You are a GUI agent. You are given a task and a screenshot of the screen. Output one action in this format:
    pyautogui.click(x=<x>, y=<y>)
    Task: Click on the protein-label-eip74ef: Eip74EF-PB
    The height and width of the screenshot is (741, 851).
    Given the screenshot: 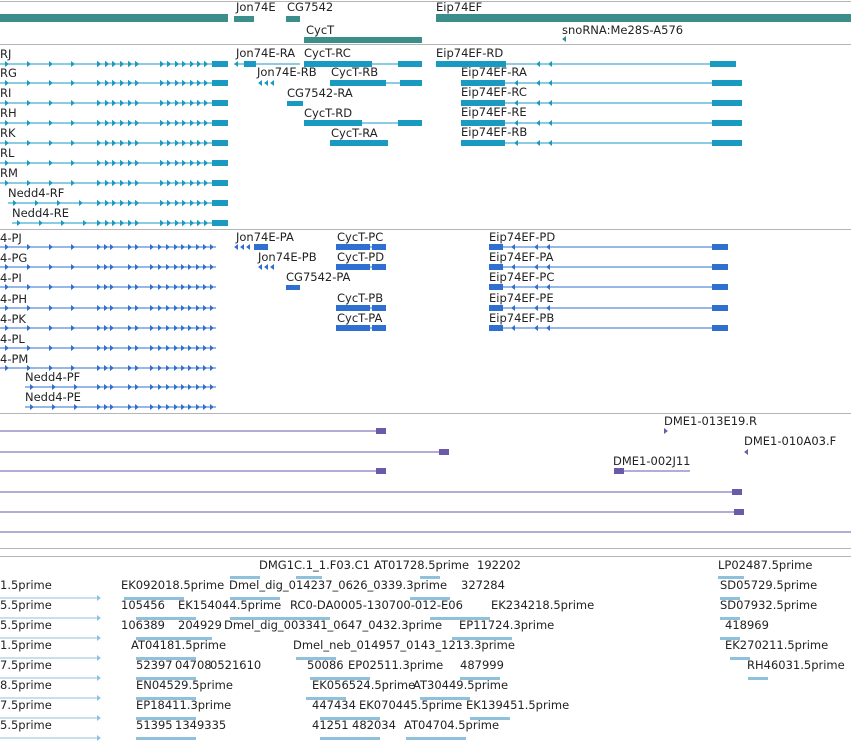 What is the action you would take?
    pyautogui.click(x=522, y=318)
    